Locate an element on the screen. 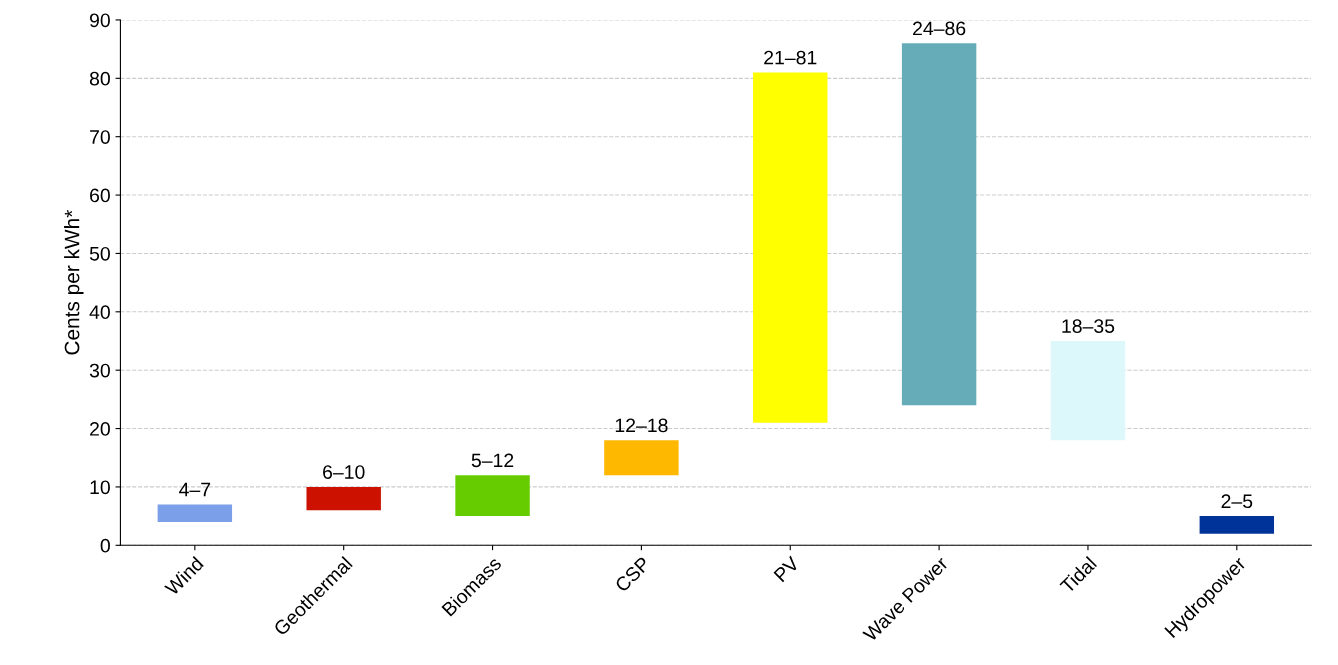 This screenshot has height=665, width=1338. data-label: 2–5 is located at coordinates (1237, 501).